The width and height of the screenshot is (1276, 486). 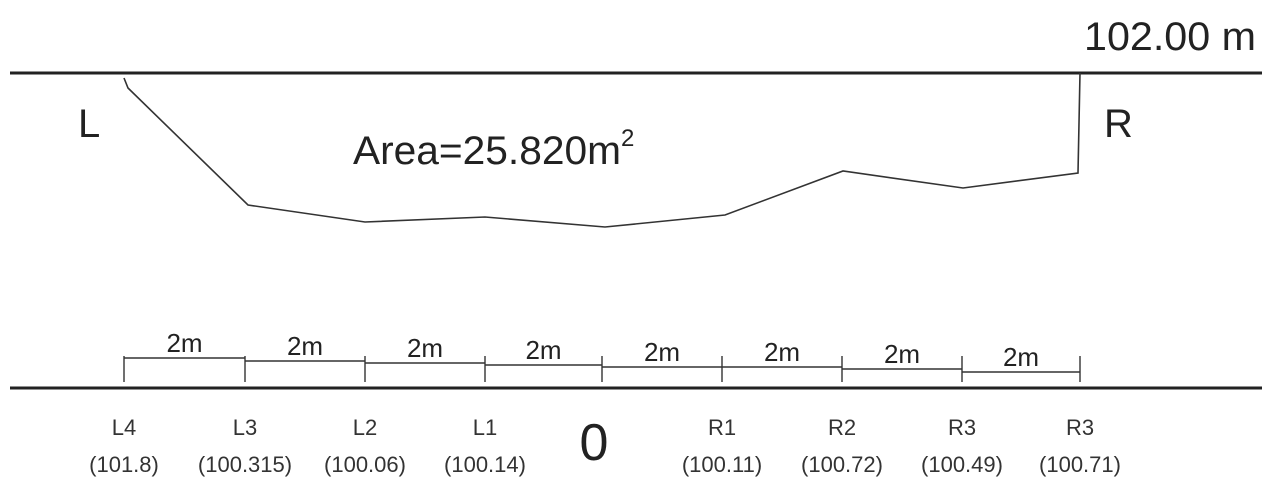 What do you see at coordinates (722, 464) in the screenshot?
I see `station-elevation: (100.11)` at bounding box center [722, 464].